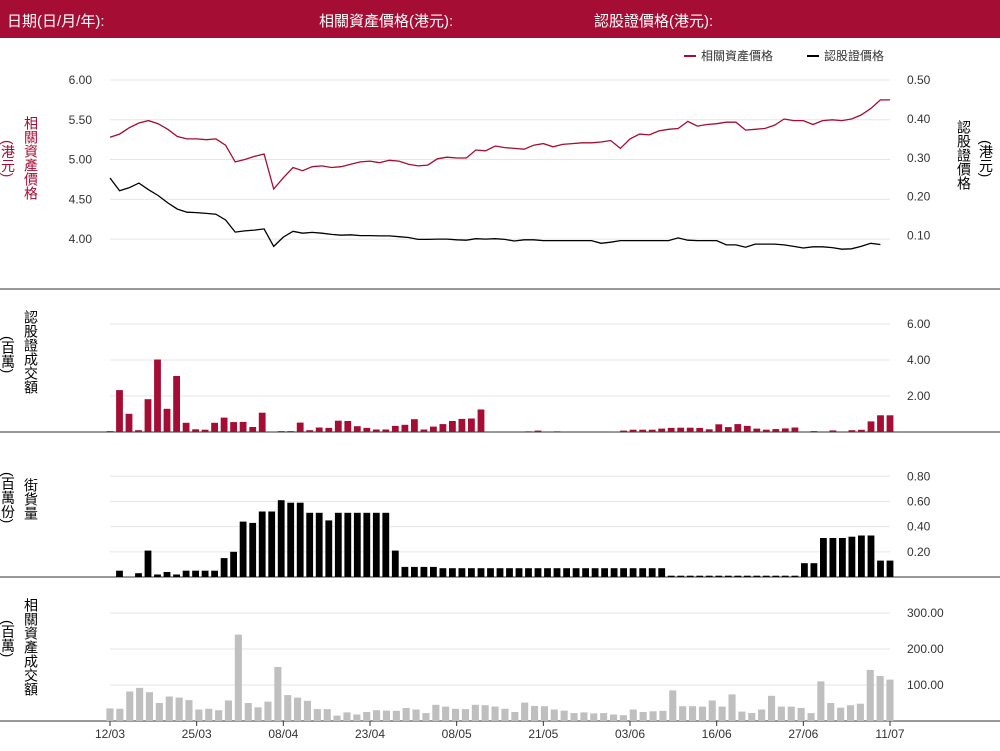 This screenshot has width=1000, height=751. What do you see at coordinates (630, 734) in the screenshot?
I see `x-tick-label: 03/06` at bounding box center [630, 734].